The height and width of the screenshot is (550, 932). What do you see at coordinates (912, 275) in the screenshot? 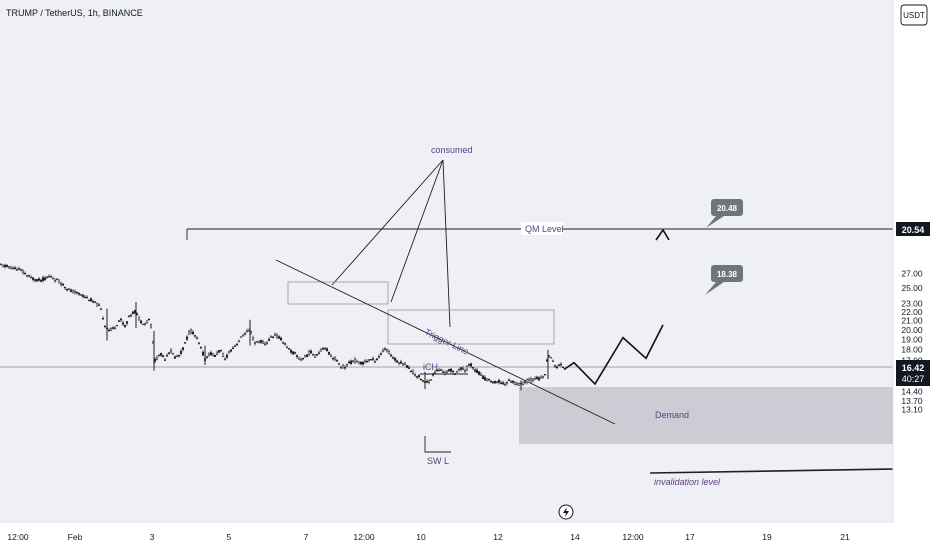
I see `price-axis` at bounding box center [912, 275].